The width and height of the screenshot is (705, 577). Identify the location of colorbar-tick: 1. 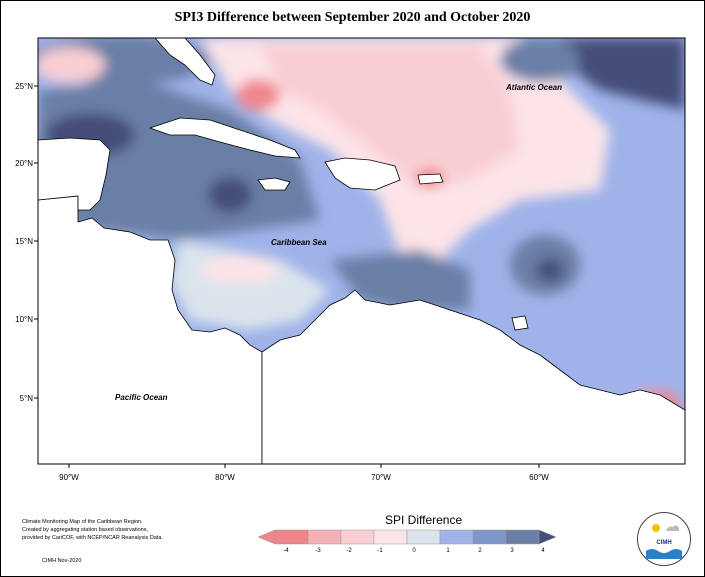
(448, 551).